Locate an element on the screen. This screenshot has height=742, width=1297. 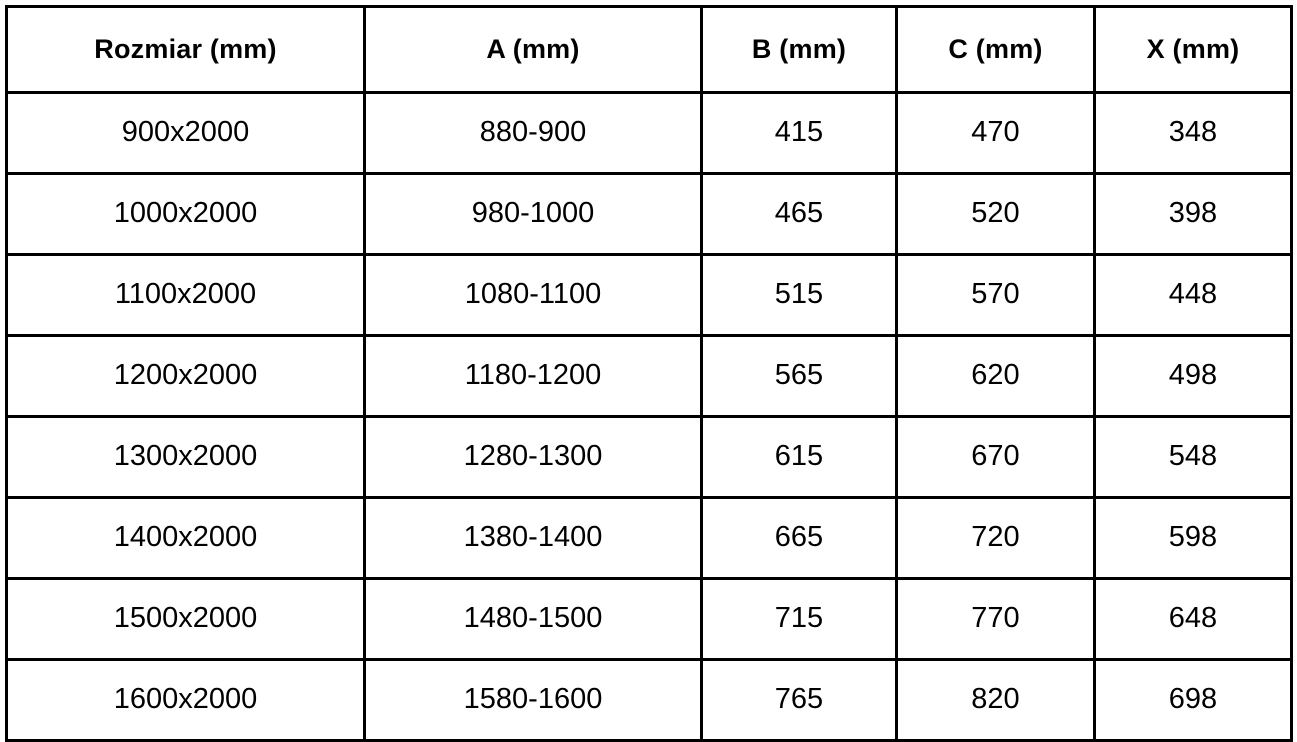
cell-b: 465 is located at coordinates (799, 214).